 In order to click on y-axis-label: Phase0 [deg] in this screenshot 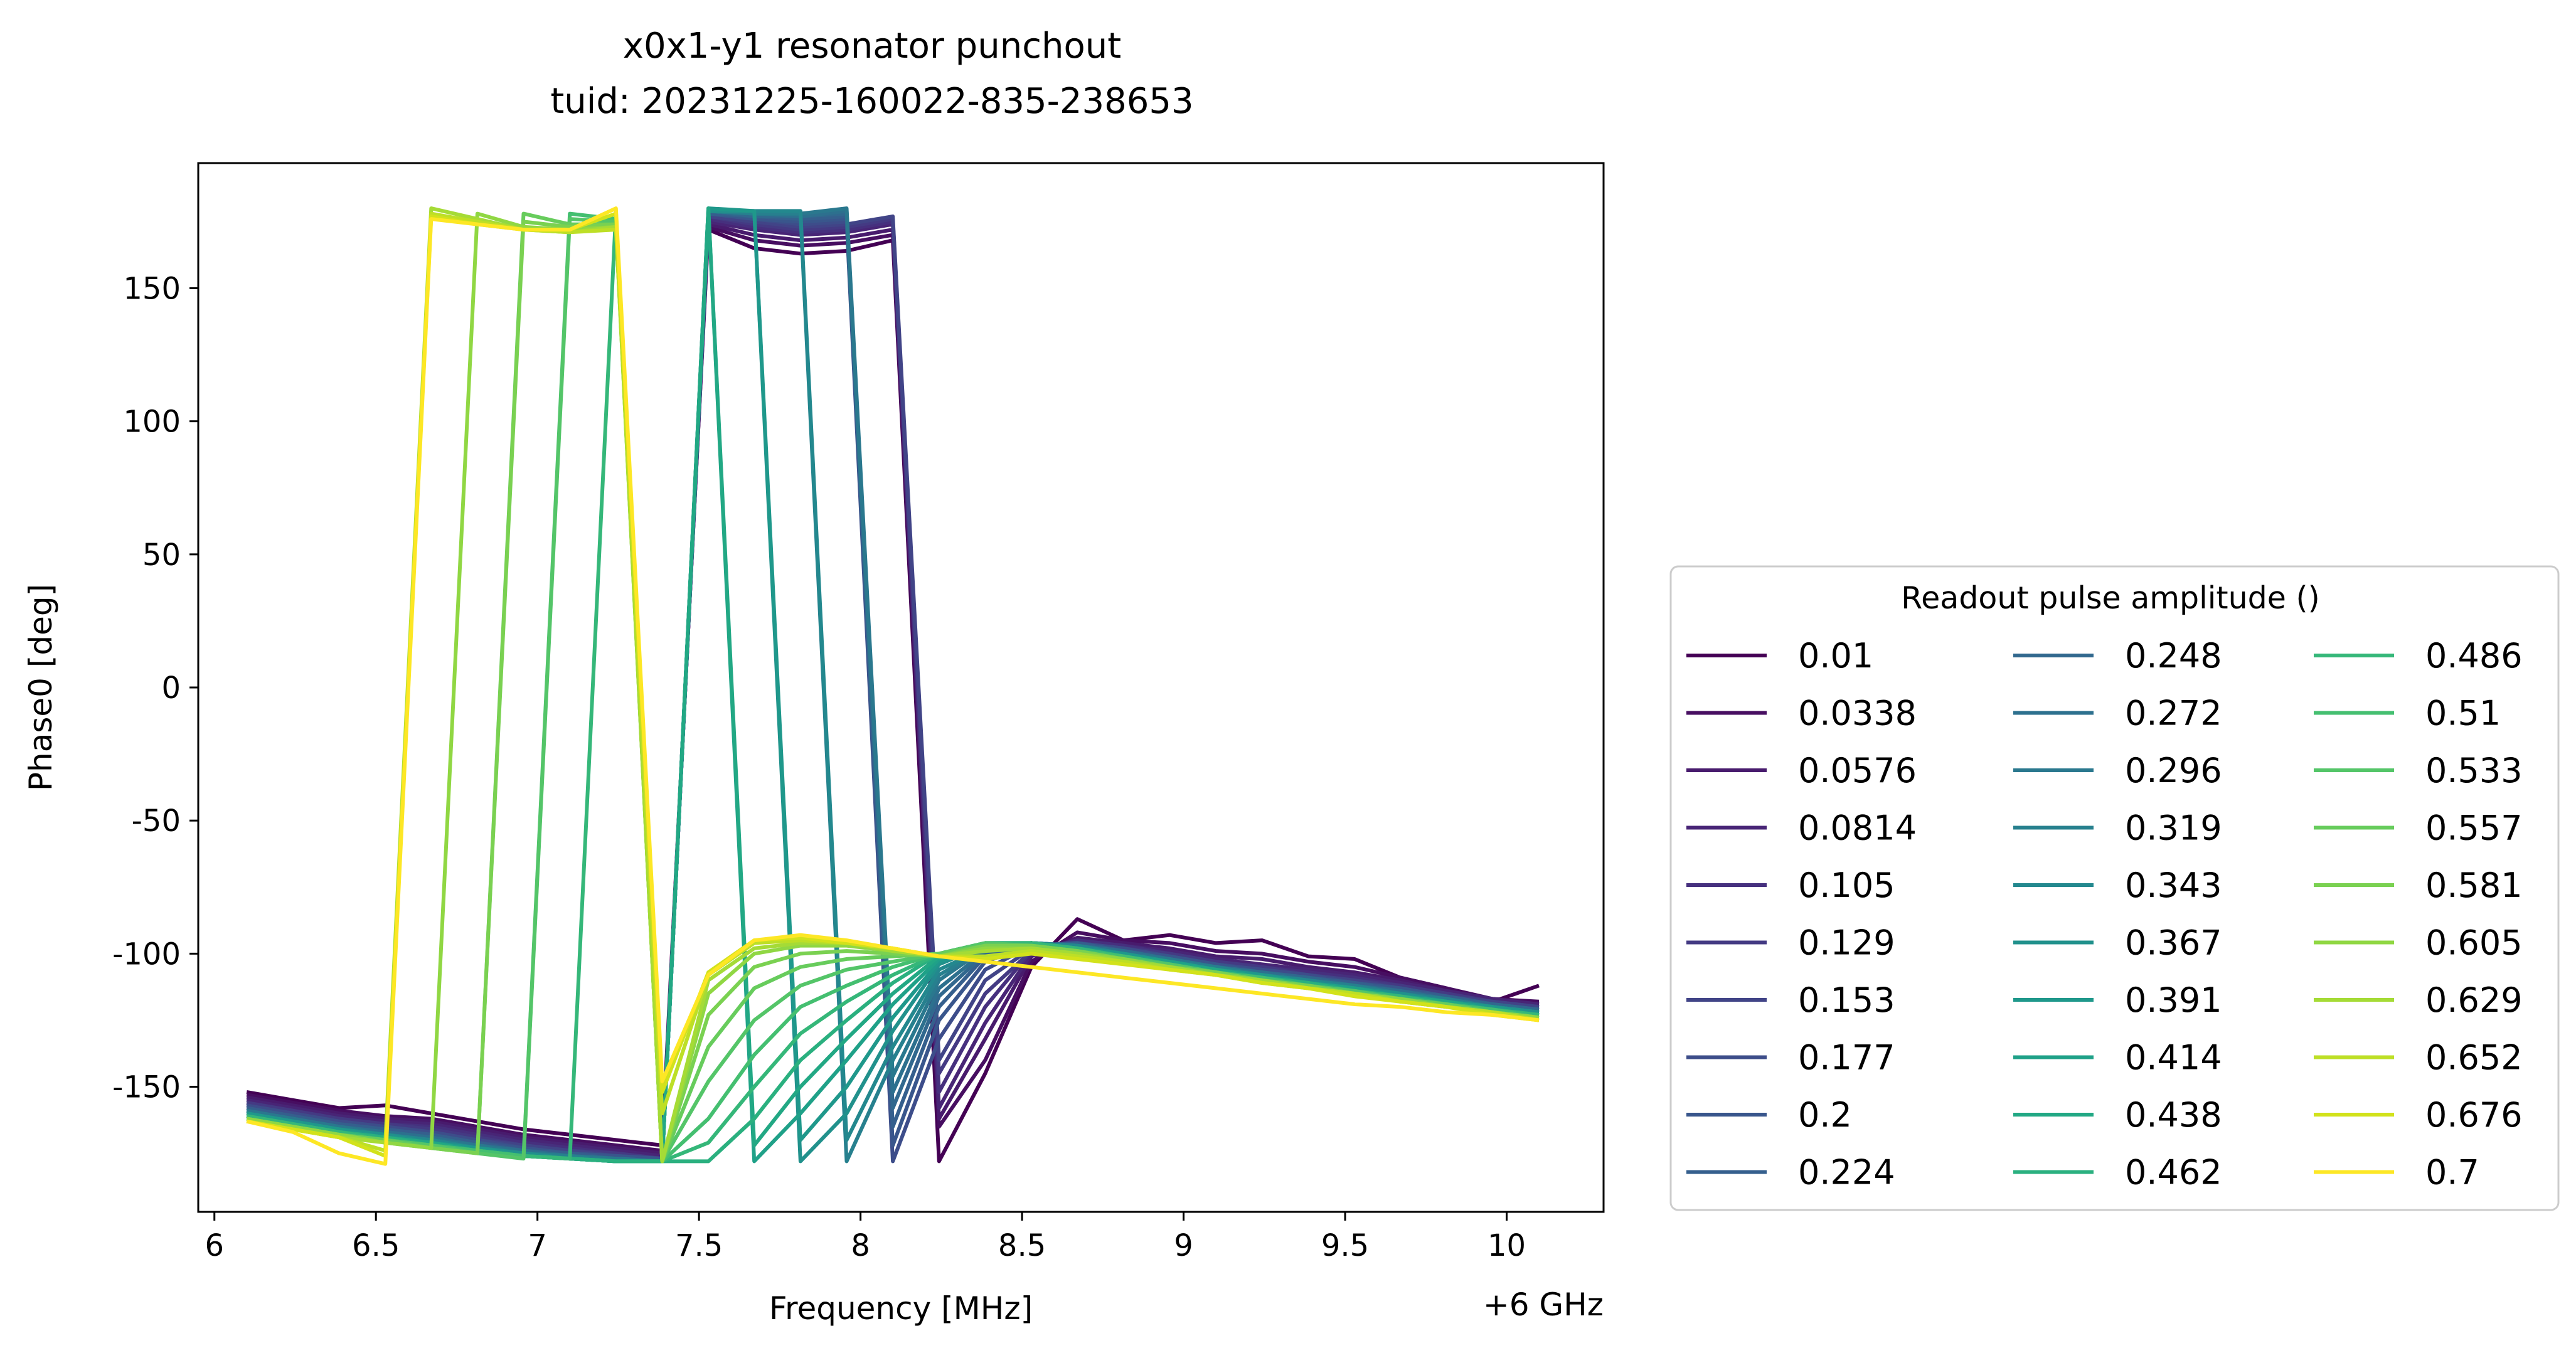, I will do `click(41, 687)`.